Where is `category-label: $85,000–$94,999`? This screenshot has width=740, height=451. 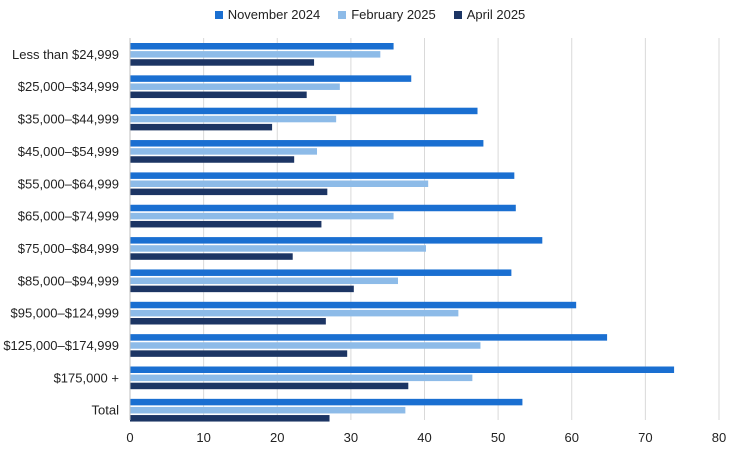 category-label: $85,000–$94,999 is located at coordinates (68, 280).